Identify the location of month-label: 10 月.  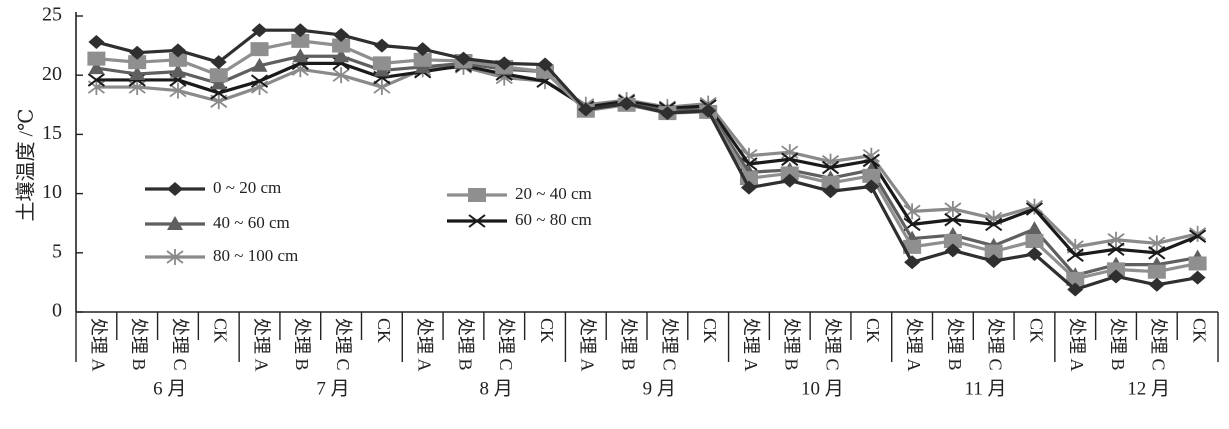
(822, 388).